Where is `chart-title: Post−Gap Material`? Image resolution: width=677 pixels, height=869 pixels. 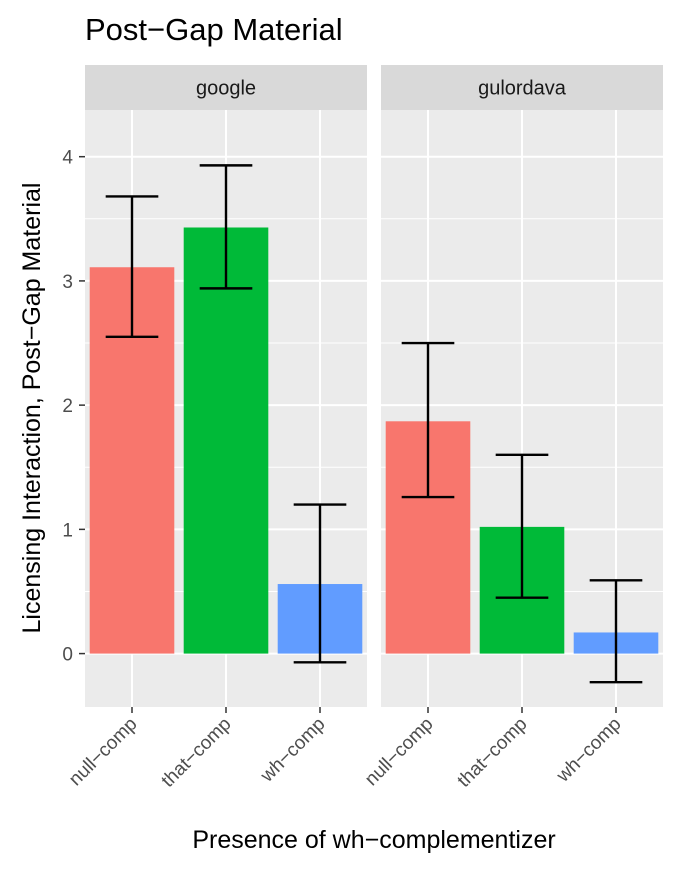 chart-title: Post−Gap Material is located at coordinates (214, 29).